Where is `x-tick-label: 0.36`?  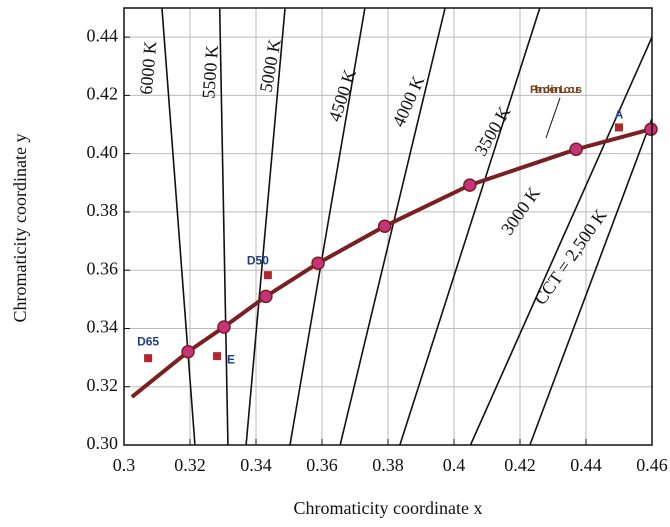
x-tick-label: 0.36 is located at coordinates (322, 465).